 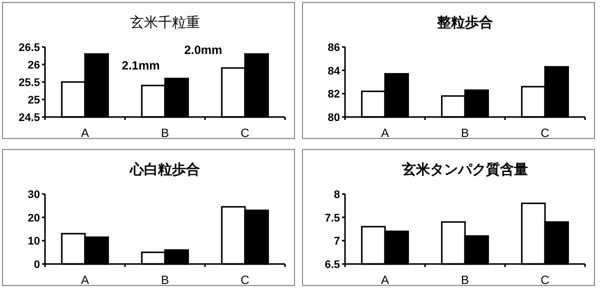 What do you see at coordinates (29, 48) in the screenshot?
I see `y-tick-label: 26.5` at bounding box center [29, 48].